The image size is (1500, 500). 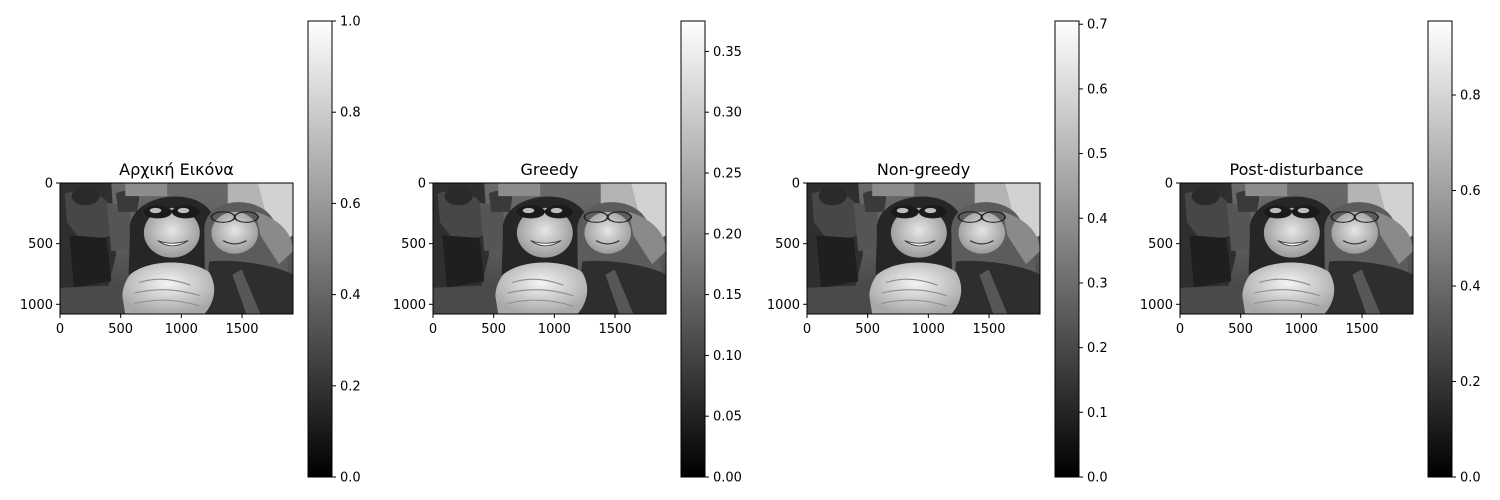 What do you see at coordinates (727, 295) in the screenshot?
I see `colorbar-tick-label: 0.15` at bounding box center [727, 295].